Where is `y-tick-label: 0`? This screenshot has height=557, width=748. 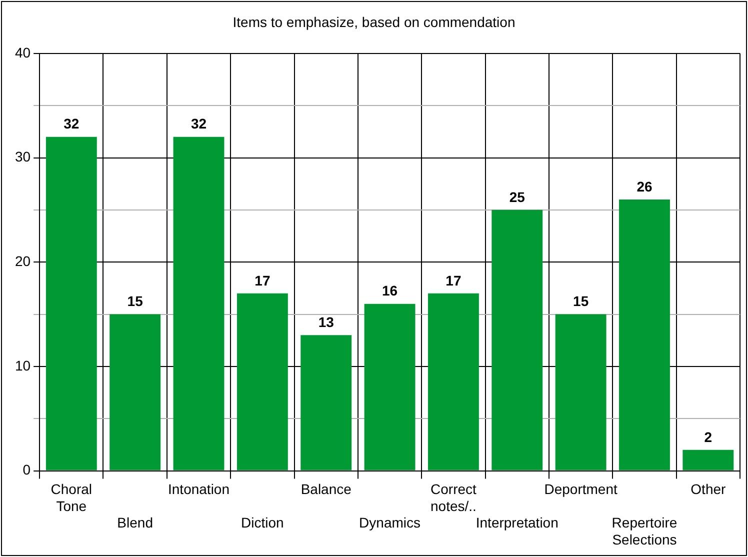
y-tick-label: 0 is located at coordinates (26, 470).